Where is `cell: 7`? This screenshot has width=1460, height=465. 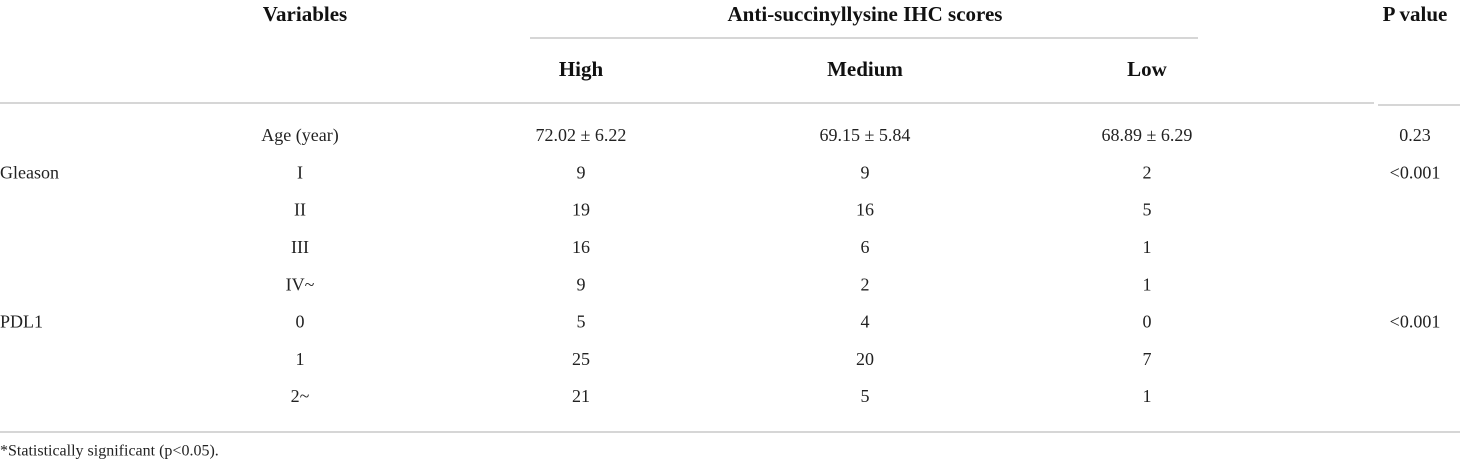 cell: 7 is located at coordinates (1147, 359).